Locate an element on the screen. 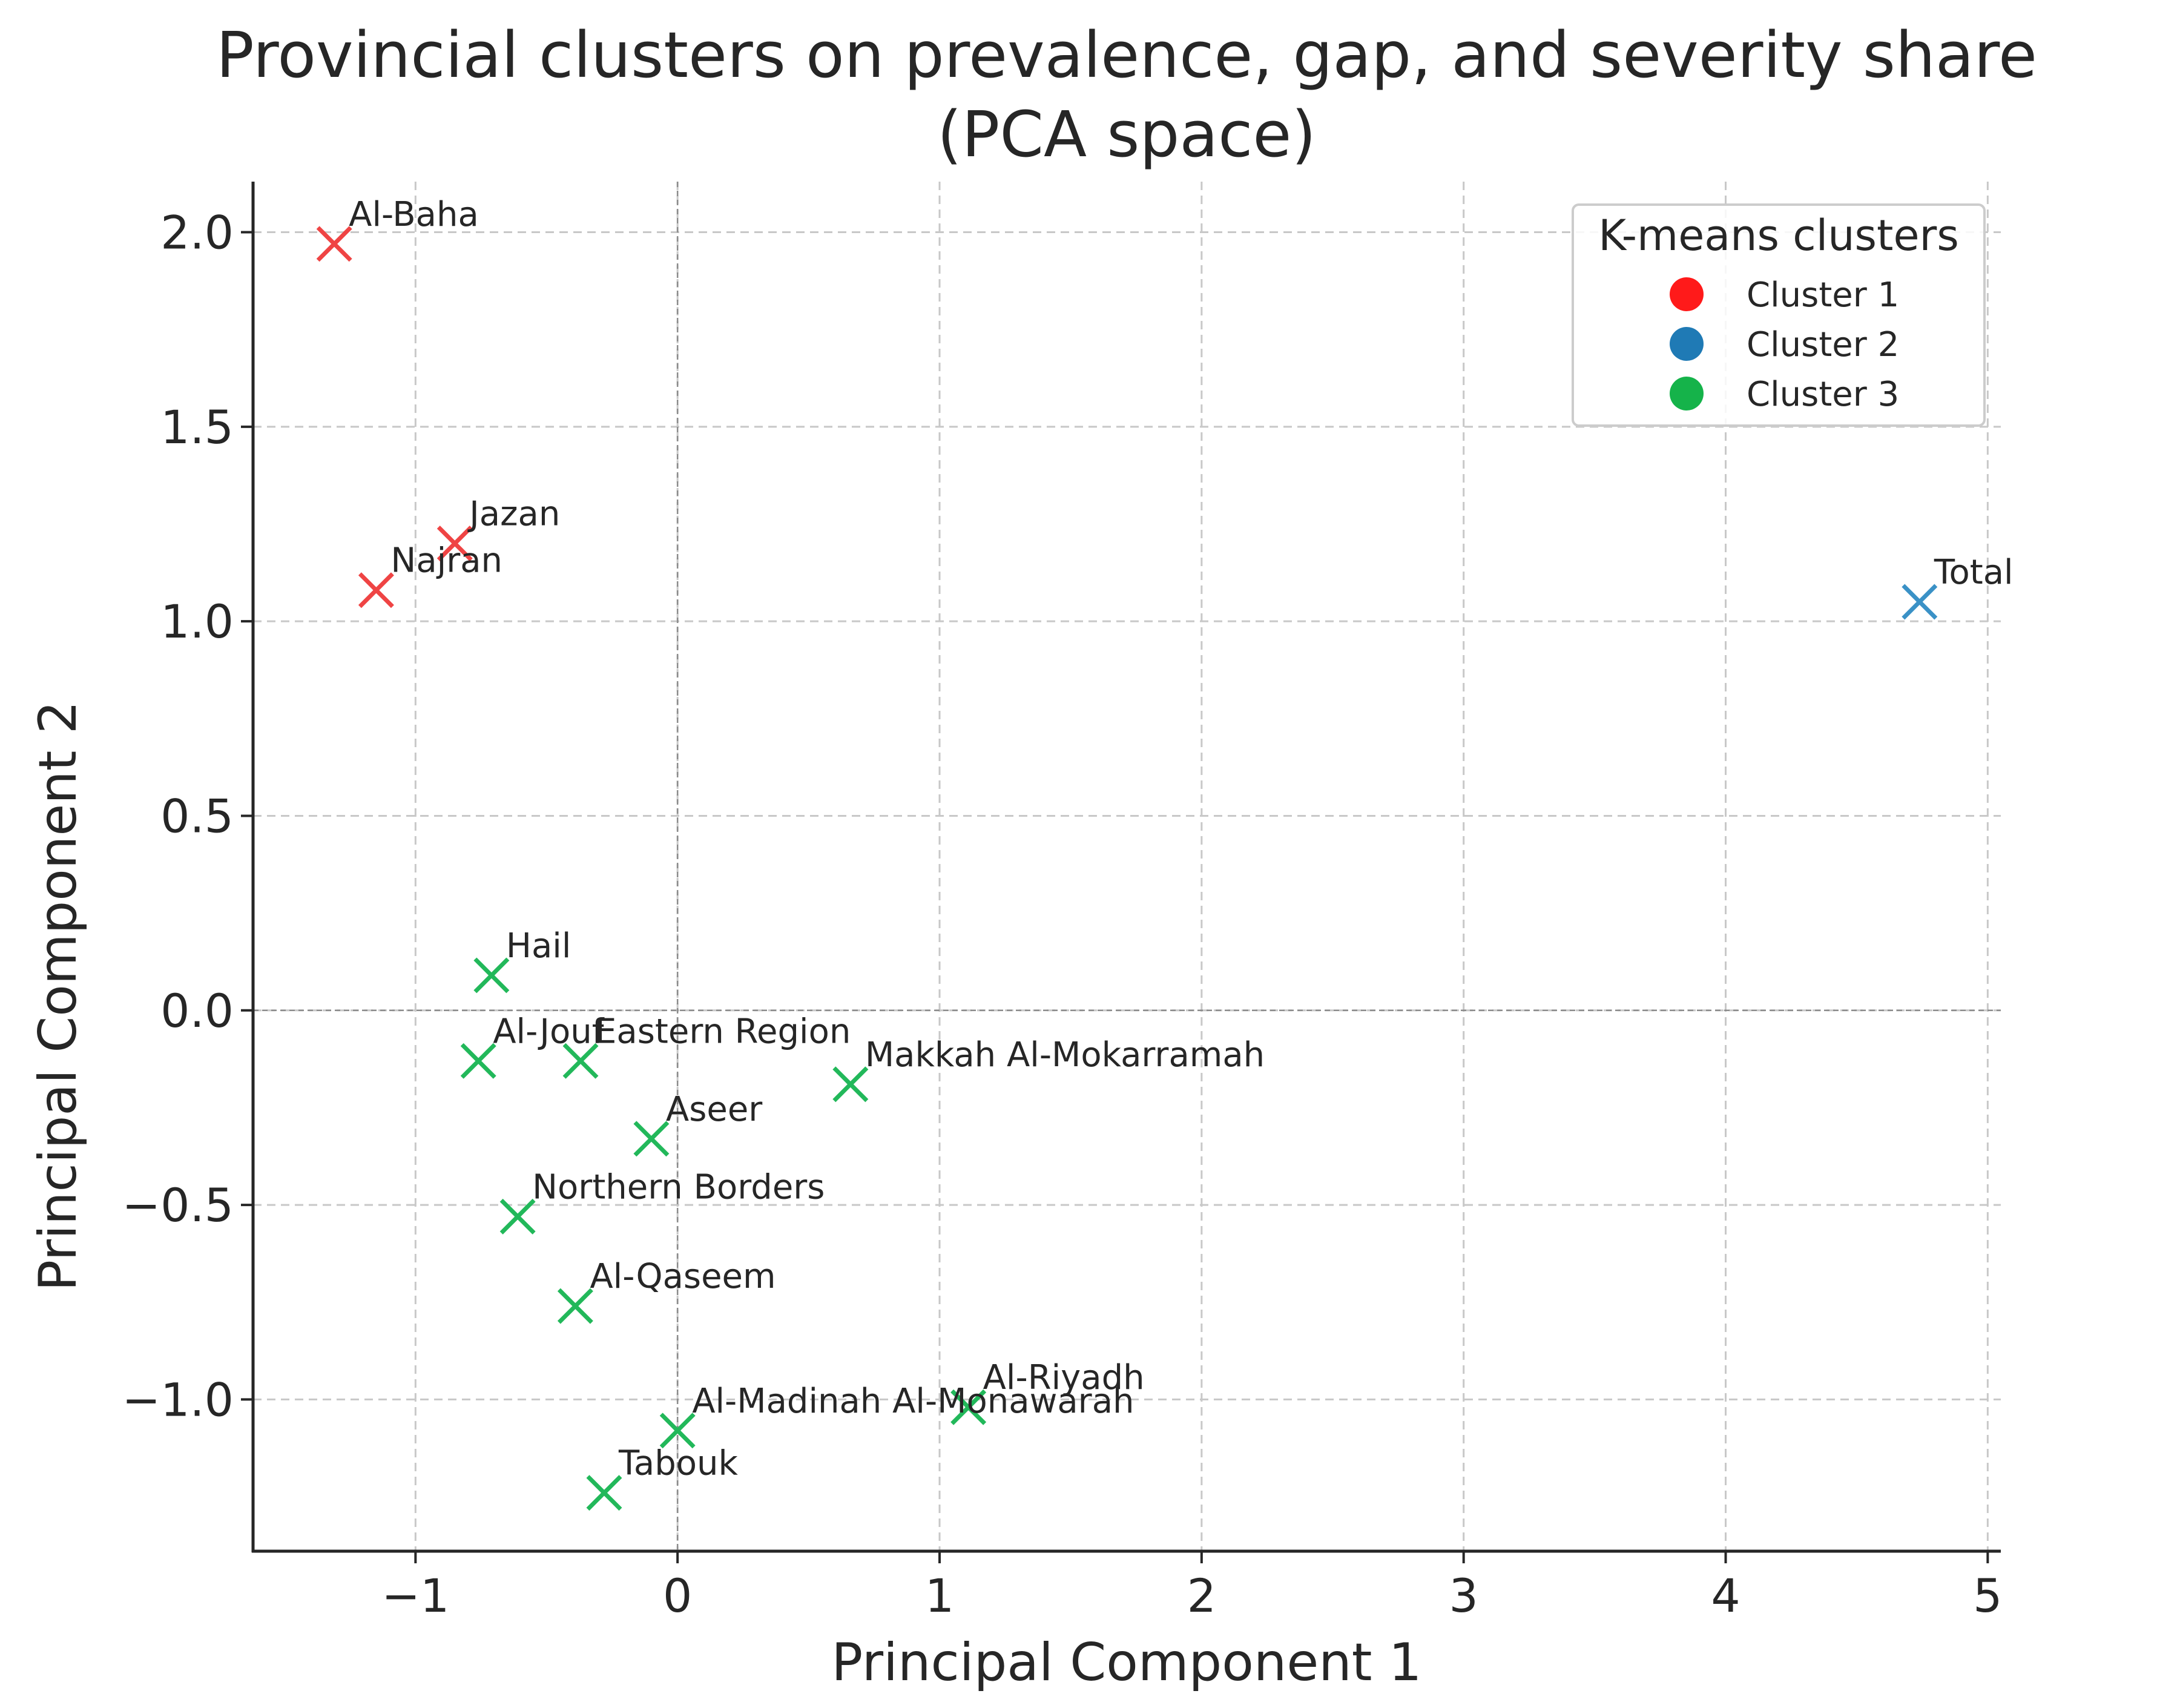 This screenshot has height=1708, width=2180. y-tick-label: 1.5 is located at coordinates (197, 427).